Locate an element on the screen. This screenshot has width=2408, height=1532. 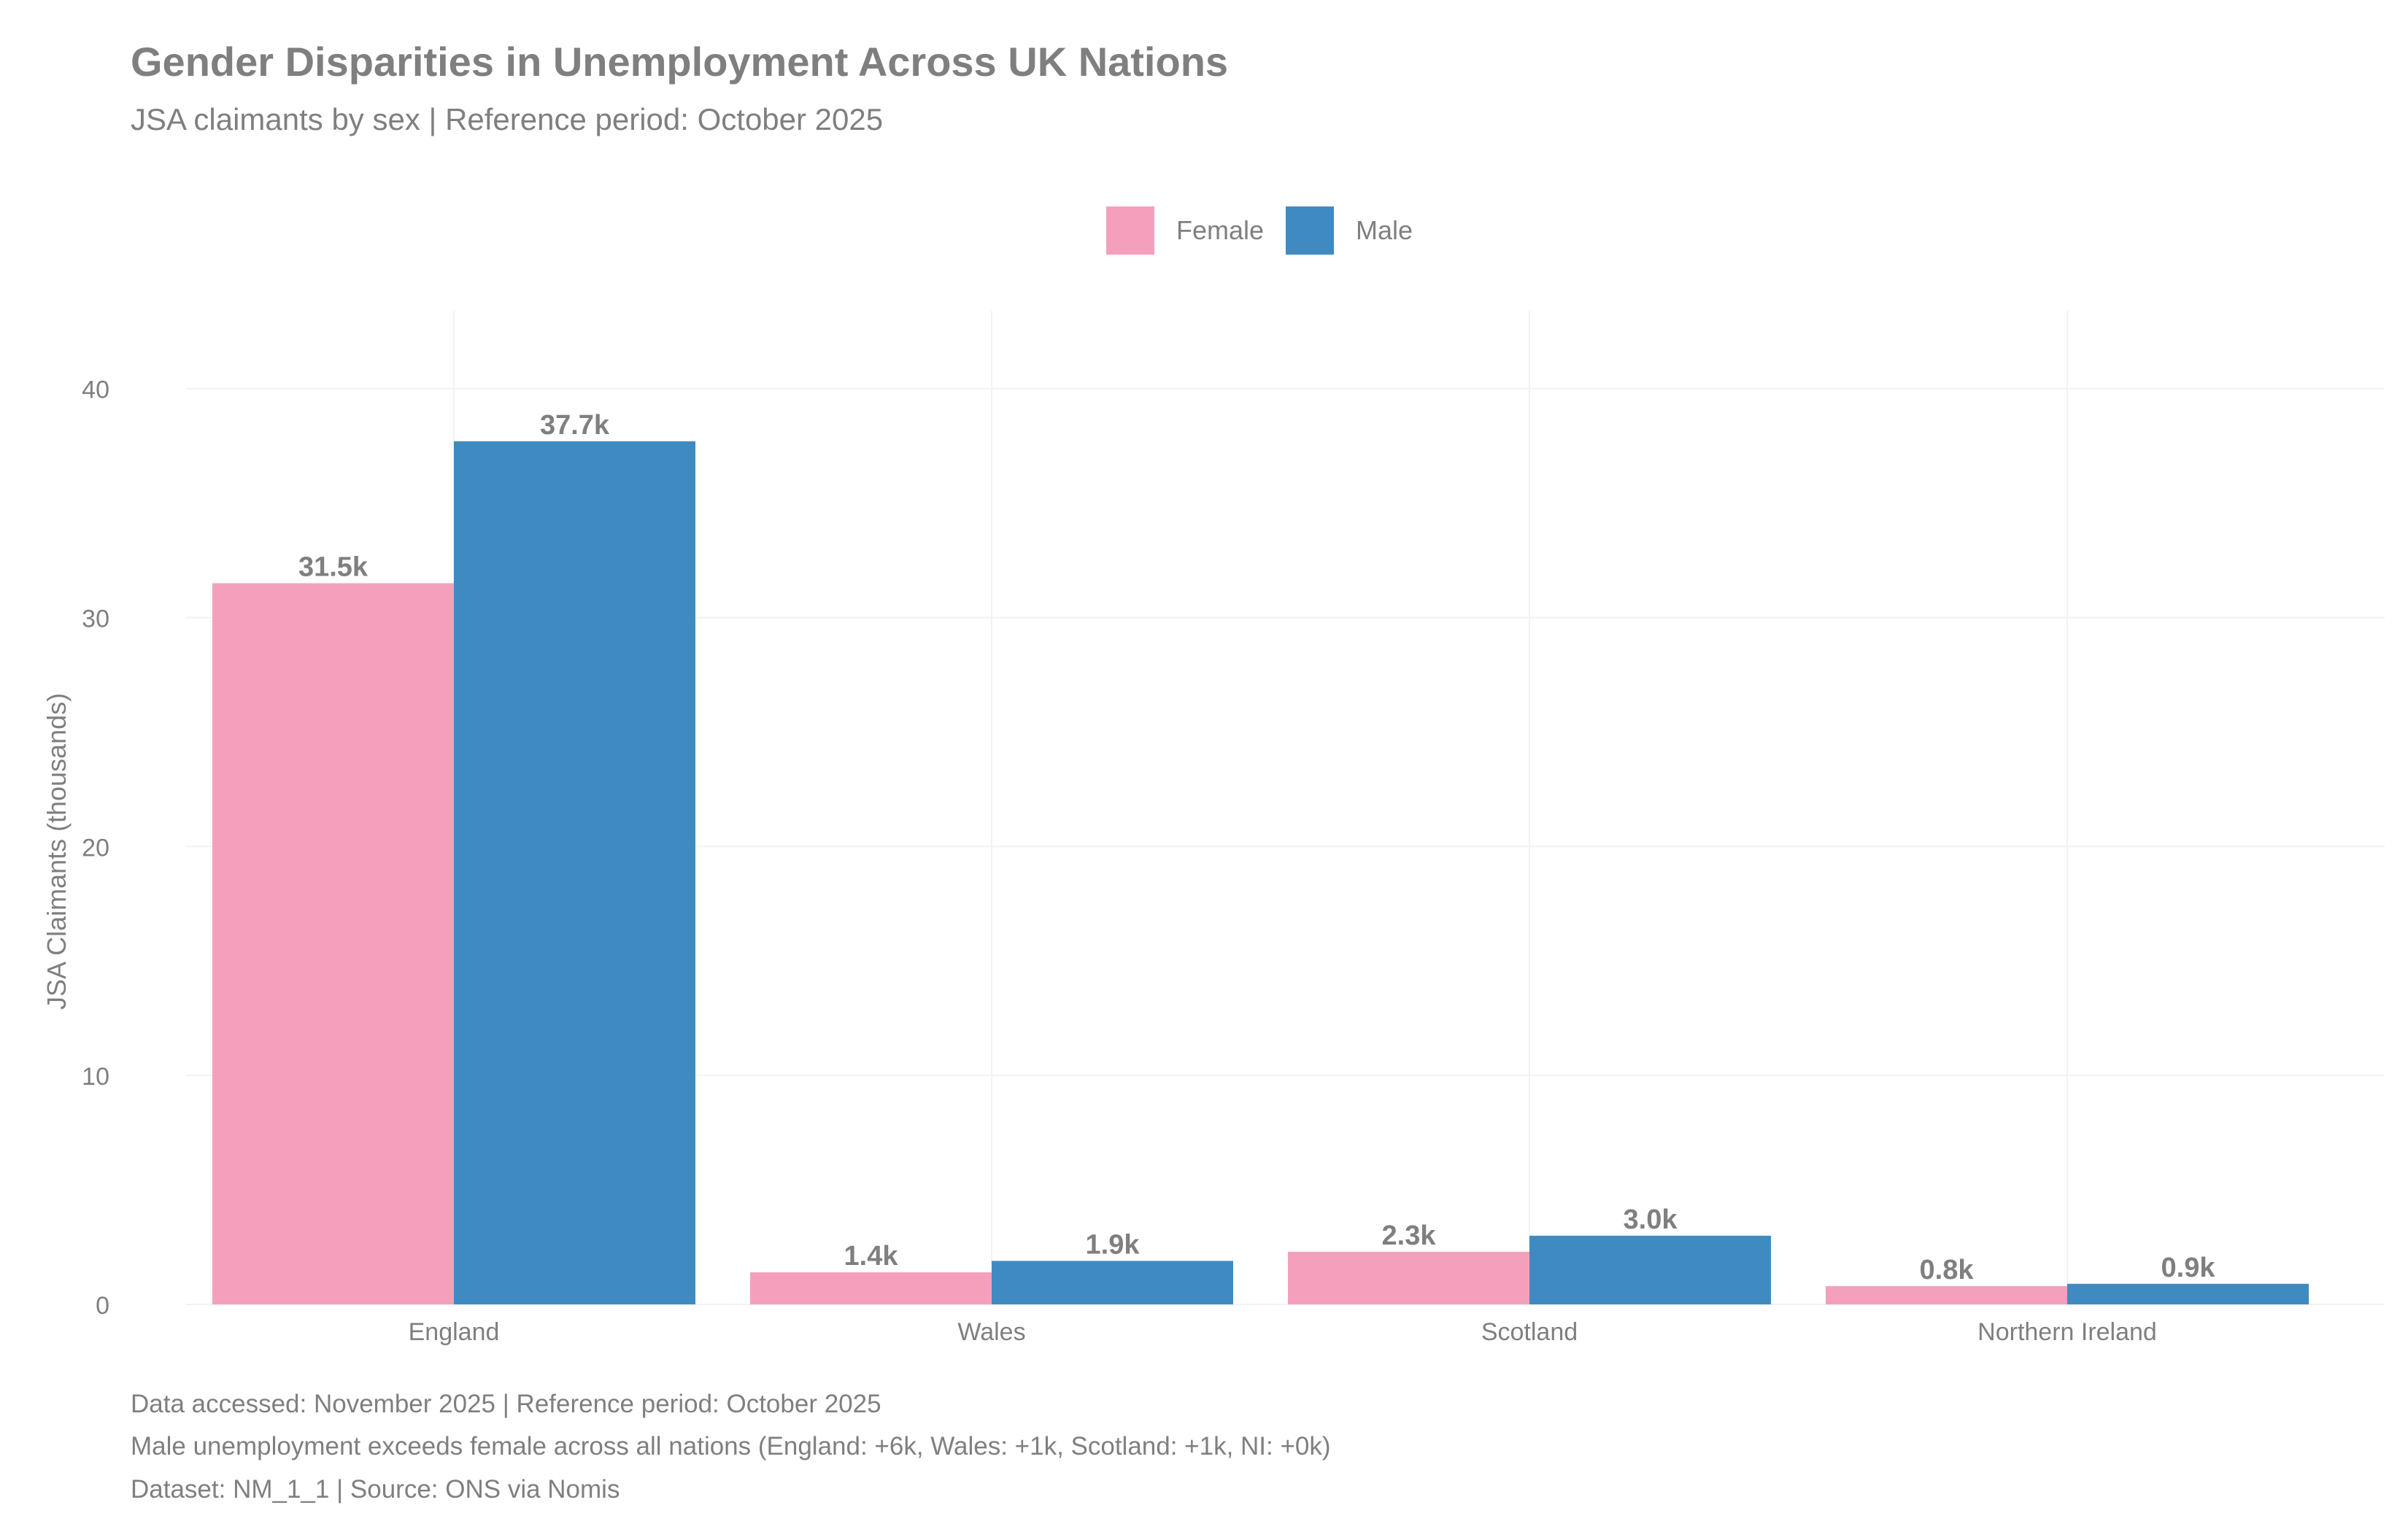
legend-label-male: Male is located at coordinates (1384, 230).